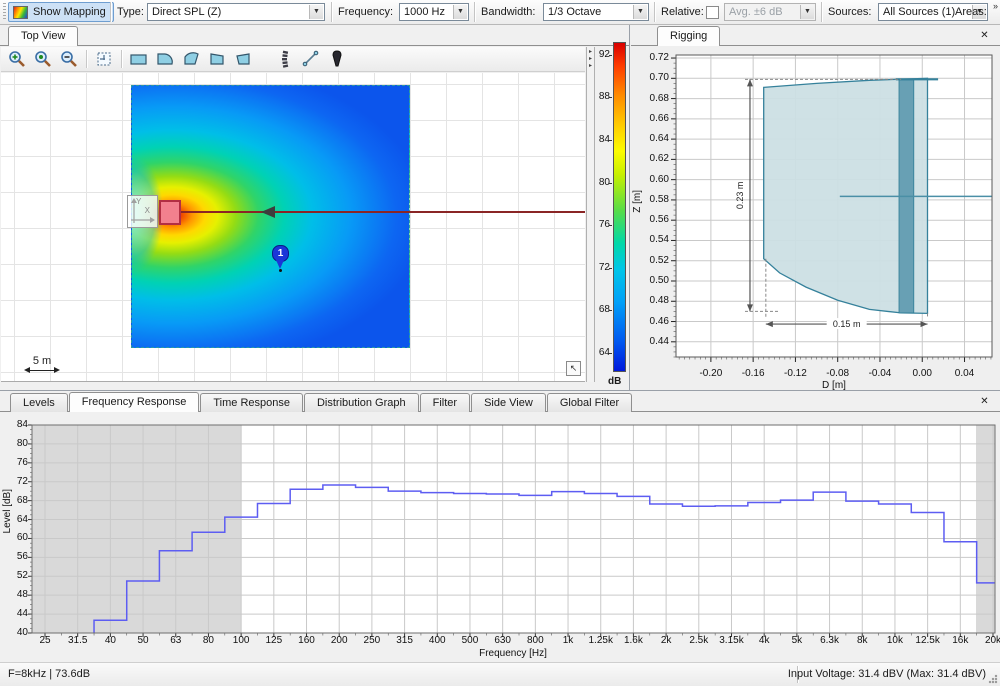 The image size is (1000, 686). What do you see at coordinates (659, 199) in the screenshot?
I see `rigging-y-tick-label: 0.58` at bounding box center [659, 199].